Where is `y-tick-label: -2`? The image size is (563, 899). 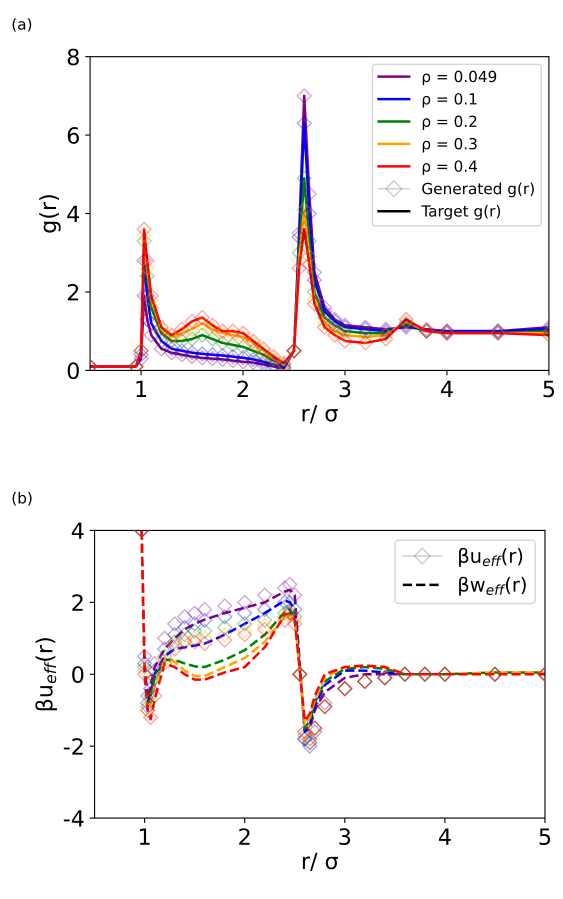
y-tick-label: -2 is located at coordinates (73, 746).